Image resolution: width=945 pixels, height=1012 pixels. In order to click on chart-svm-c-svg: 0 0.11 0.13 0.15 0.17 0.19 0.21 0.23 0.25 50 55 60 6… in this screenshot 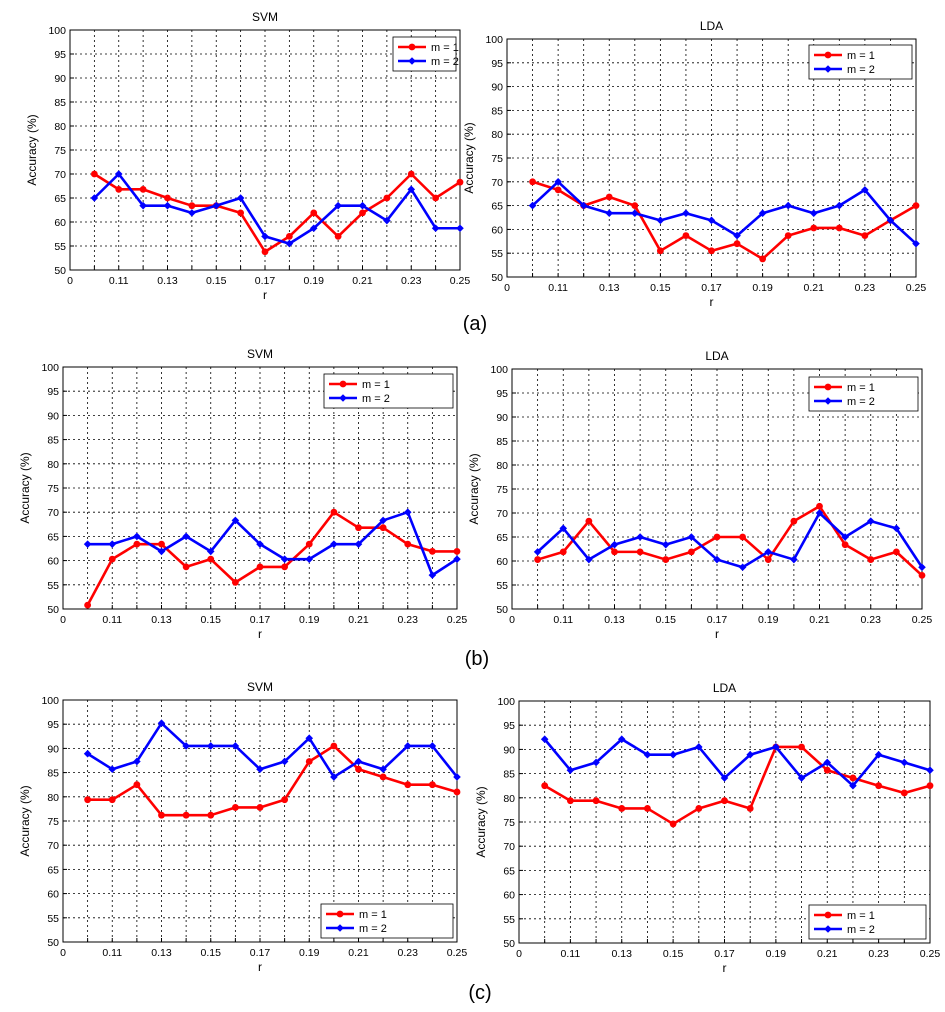, I will do `click(242, 827)`.